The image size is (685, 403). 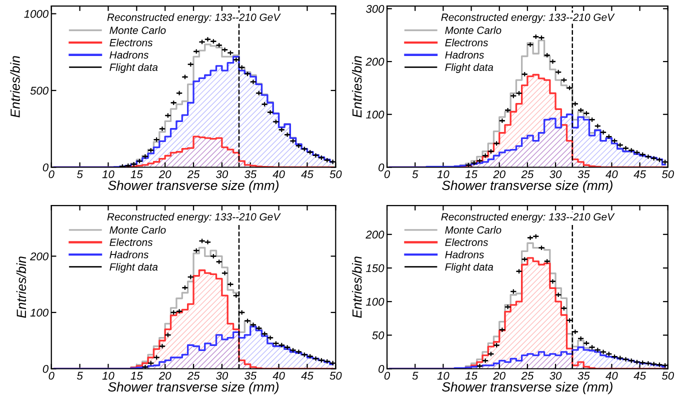 What do you see at coordinates (378, 335) in the screenshot?
I see `y-tick-label: 50` at bounding box center [378, 335].